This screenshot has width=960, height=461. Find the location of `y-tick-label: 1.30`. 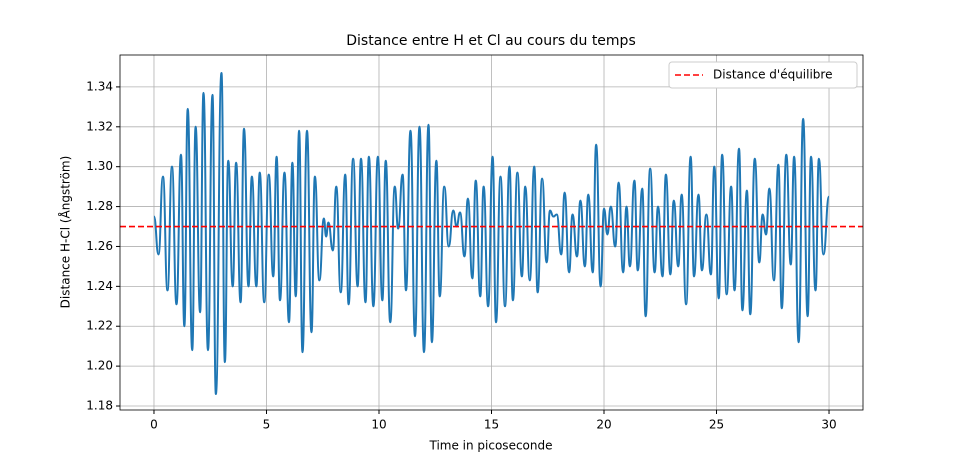

y-tick-label: 1.30 is located at coordinates (99, 166).